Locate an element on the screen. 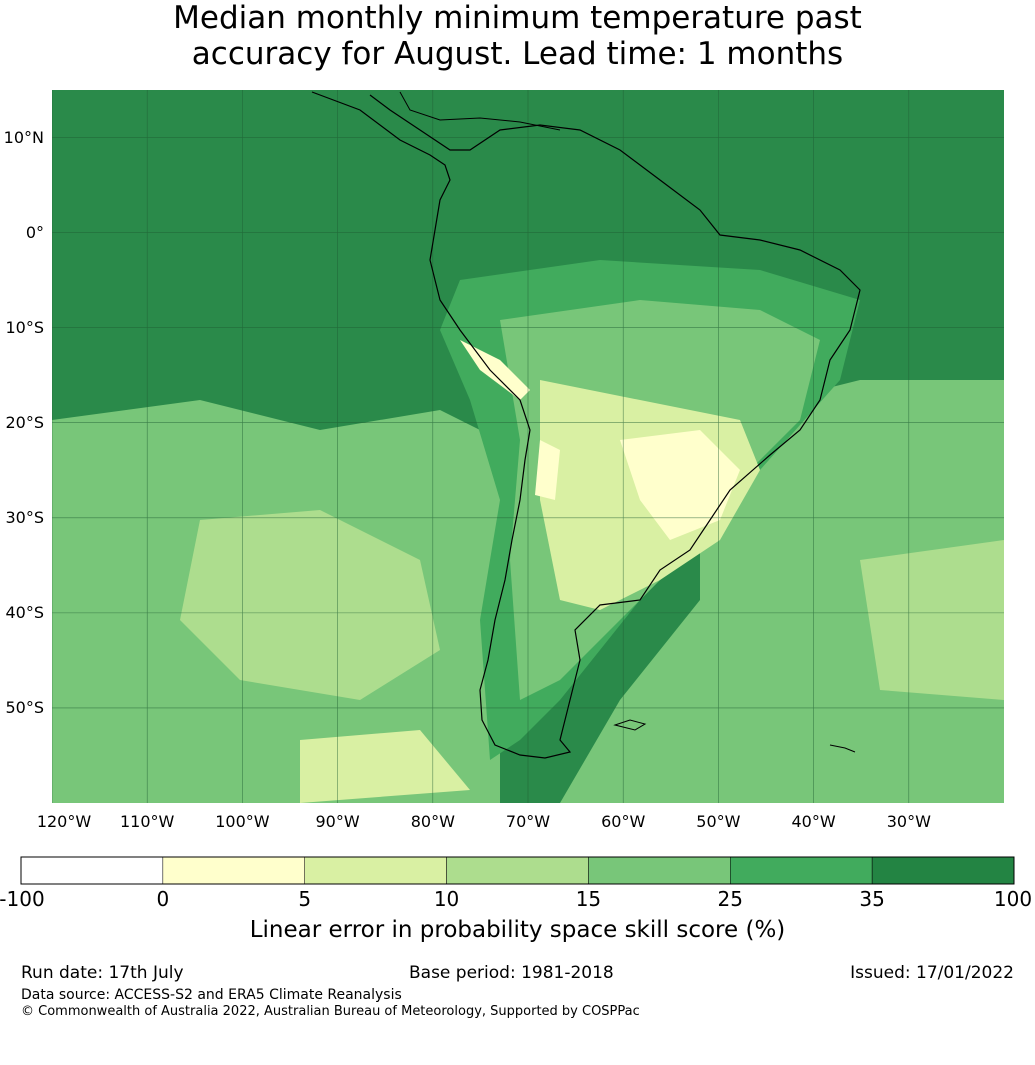  title-line-2: accuracy for August. Lead time: 1 months is located at coordinates (517, 54).